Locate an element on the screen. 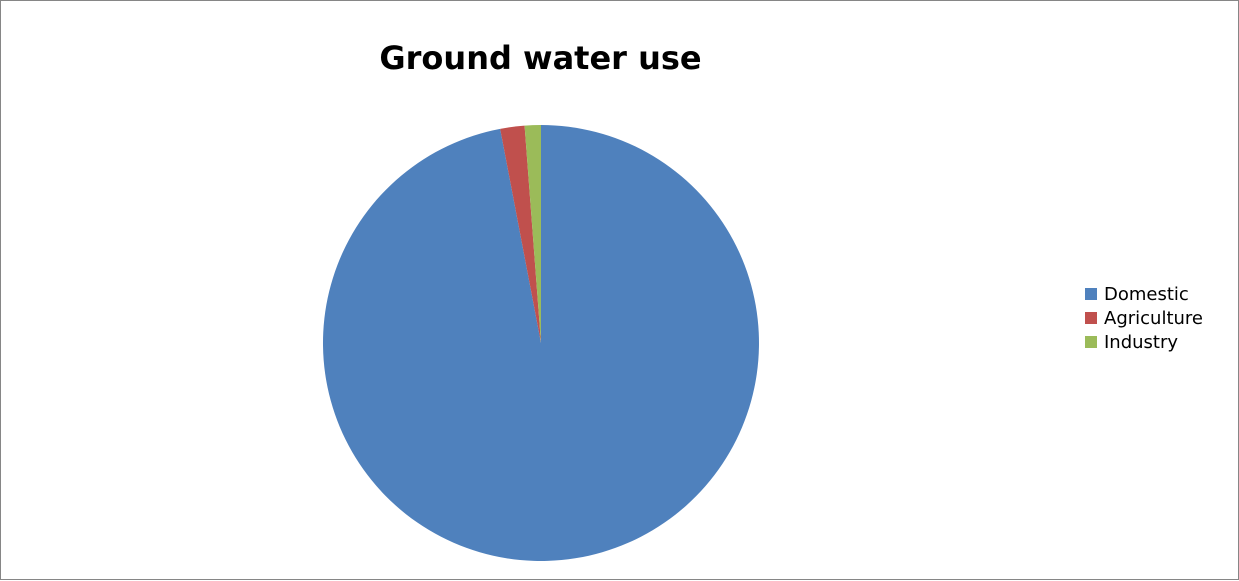 Image resolution: width=1239 pixels, height=581 pixels. chart-title: Ground water use is located at coordinates (540, 58).